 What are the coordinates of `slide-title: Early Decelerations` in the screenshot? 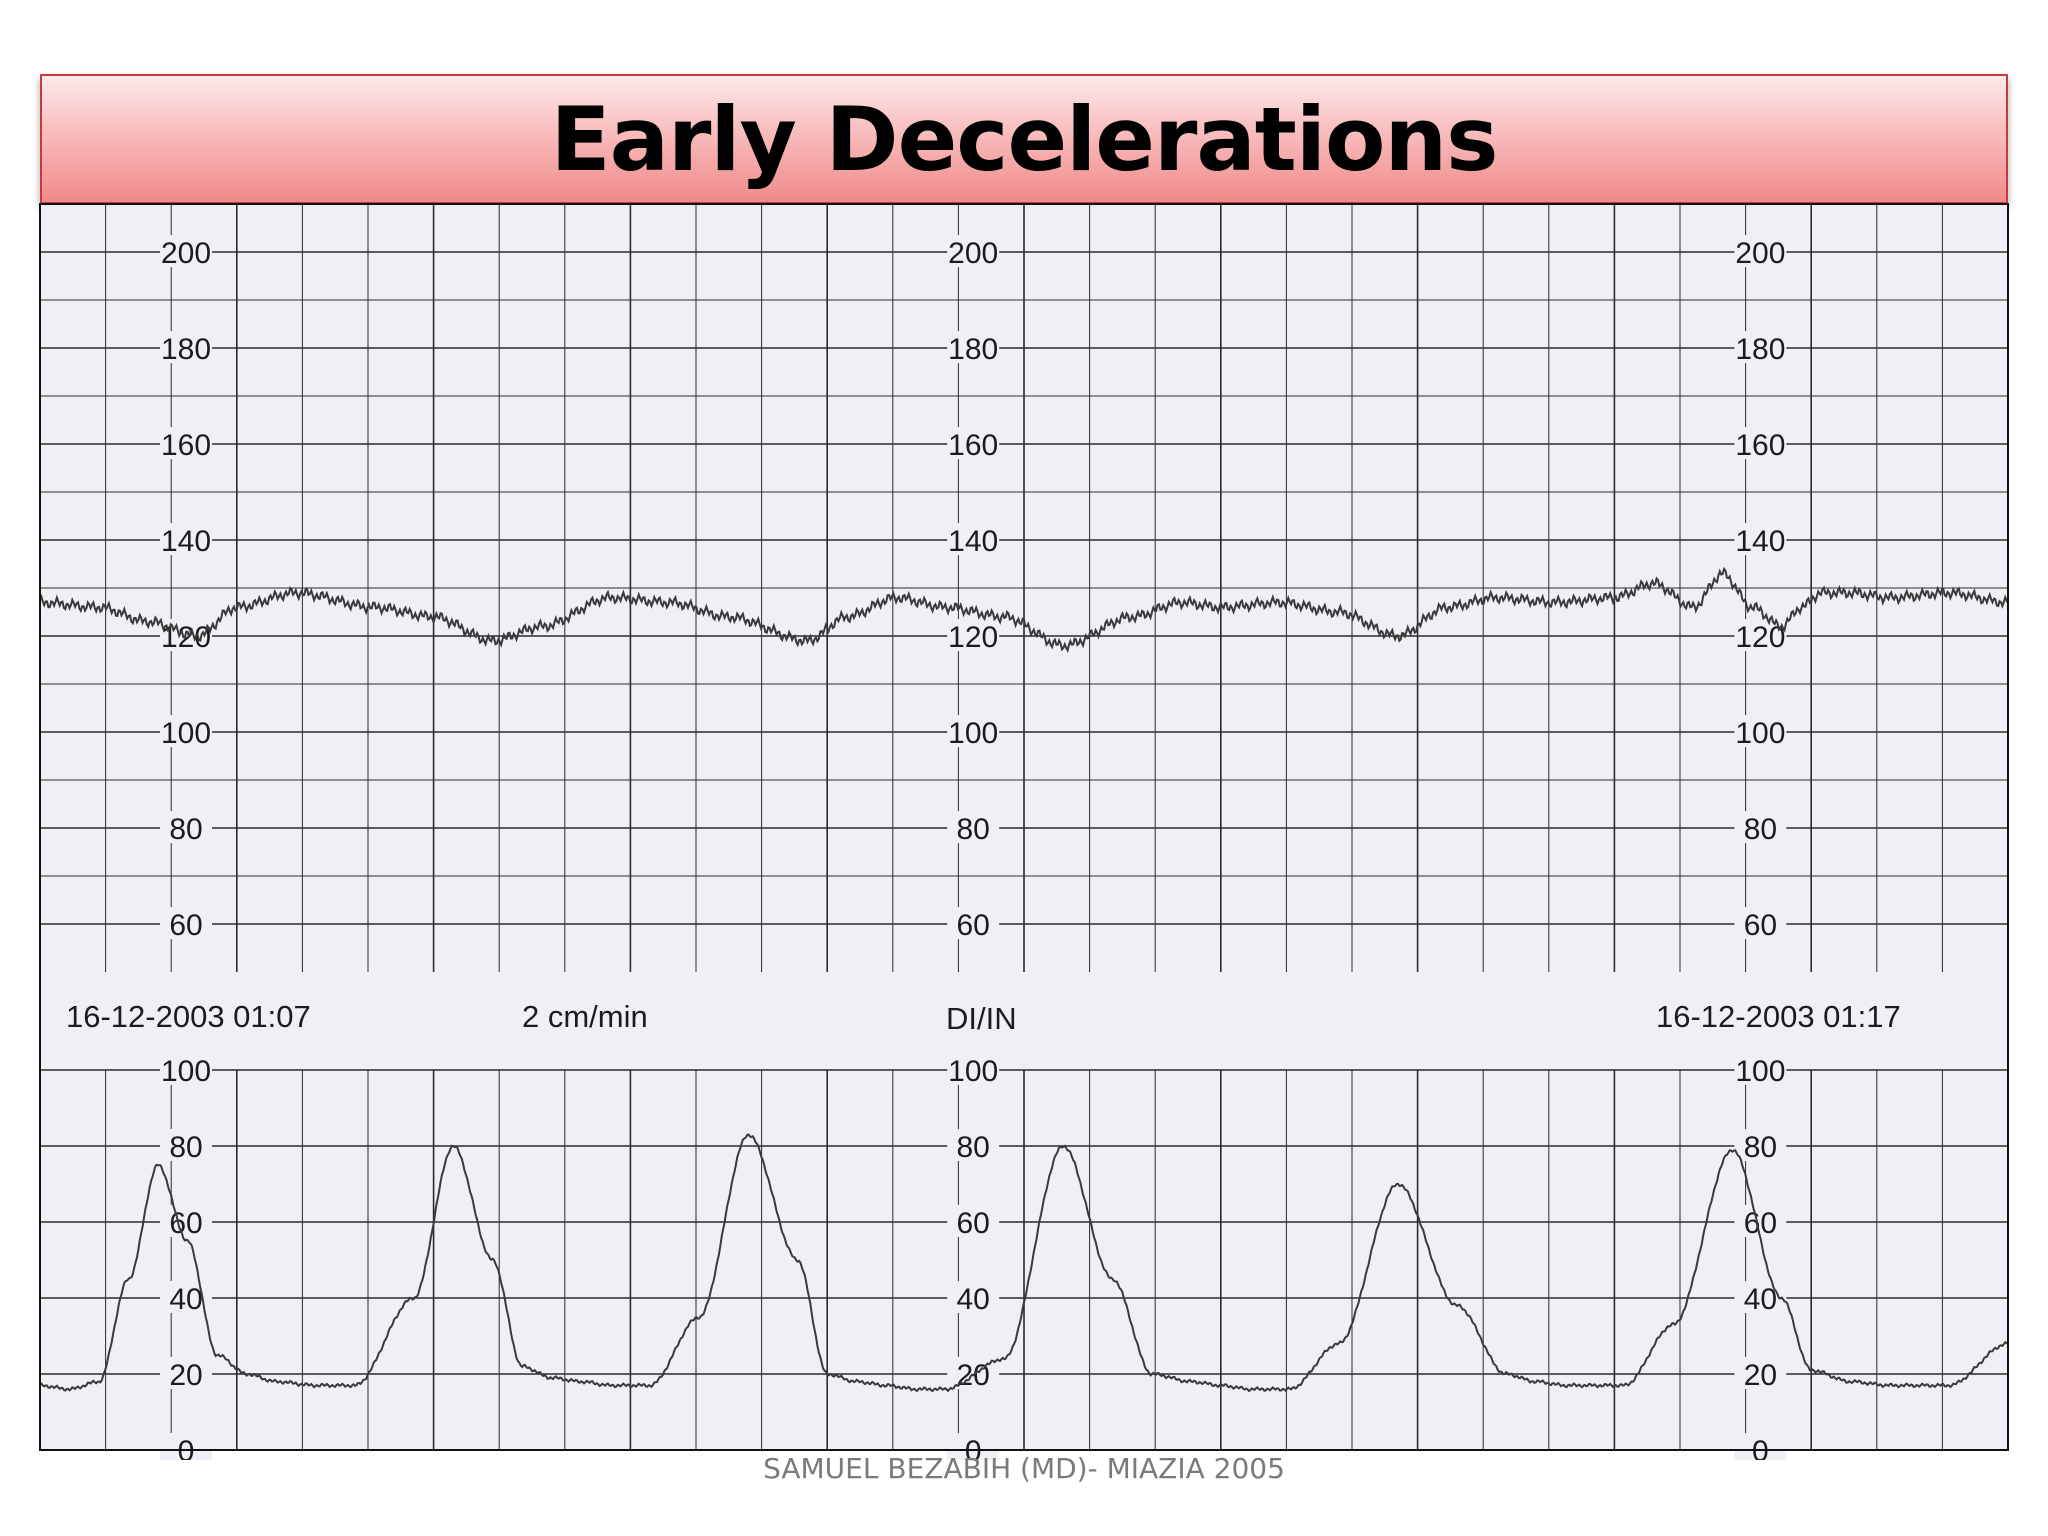 It's located at (1024, 139).